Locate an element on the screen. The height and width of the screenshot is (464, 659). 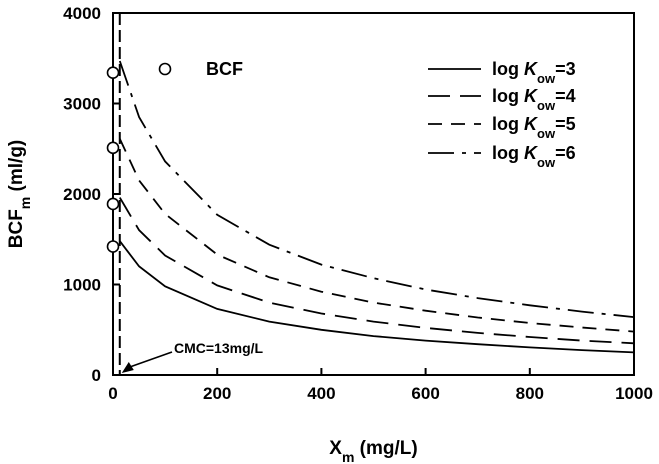
x-tick-label: 800 is located at coordinates (530, 393).